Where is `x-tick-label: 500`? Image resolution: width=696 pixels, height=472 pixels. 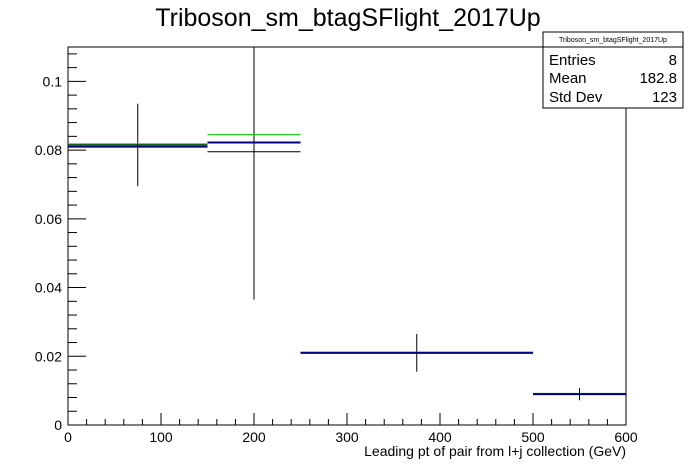 x-tick-label: 500 is located at coordinates (533, 437).